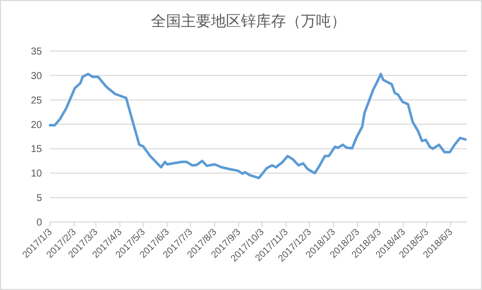  What do you see at coordinates (36, 150) in the screenshot?
I see `y-tick-label: 15` at bounding box center [36, 150].